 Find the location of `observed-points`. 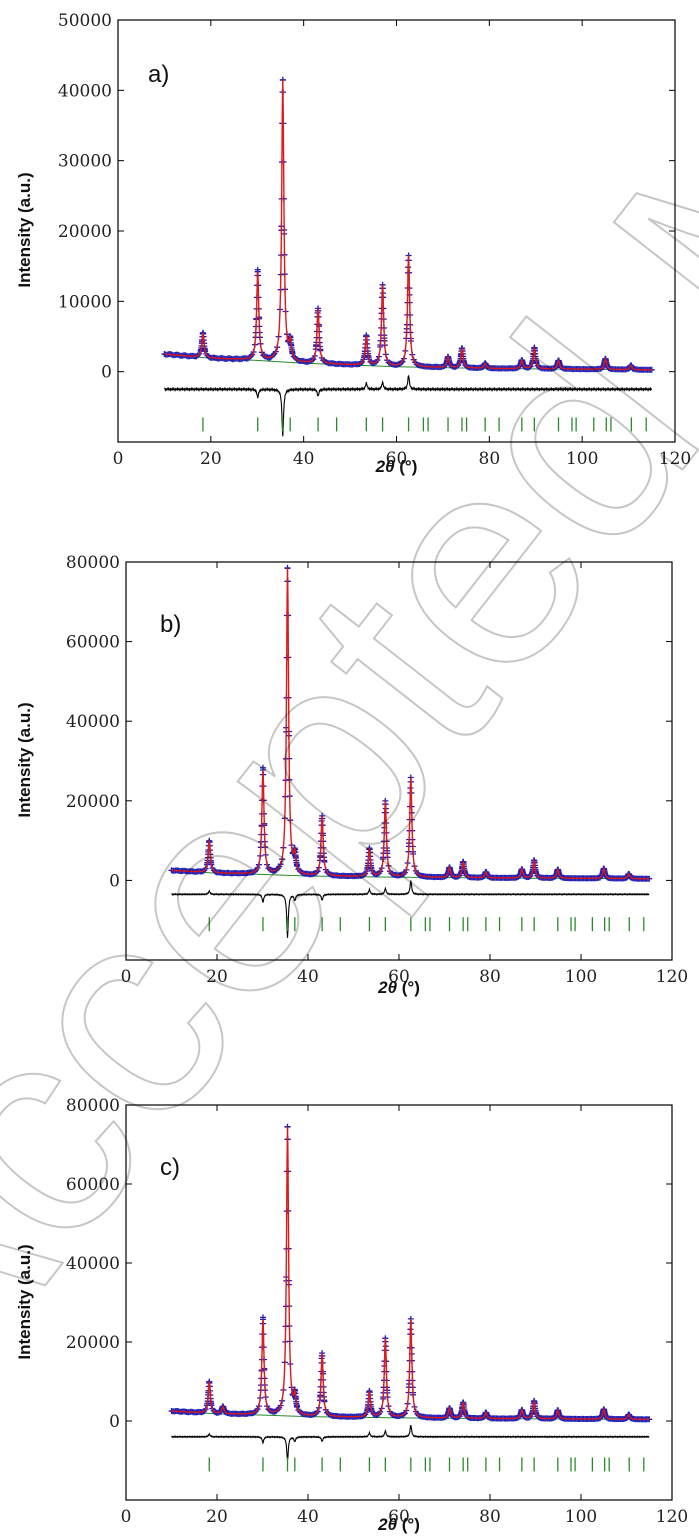

observed-points is located at coordinates (410, 1273).